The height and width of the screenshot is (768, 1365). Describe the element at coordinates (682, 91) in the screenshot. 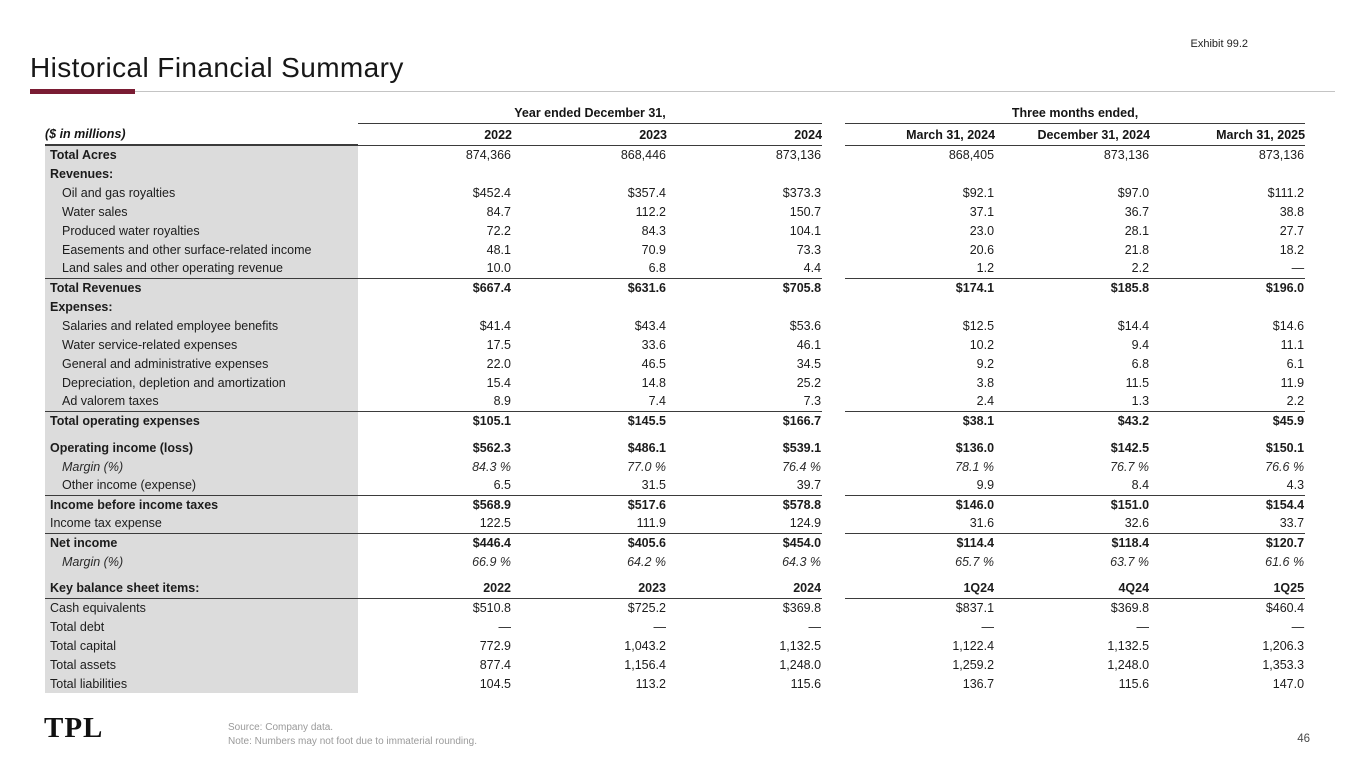

I see `title-underline` at that location.